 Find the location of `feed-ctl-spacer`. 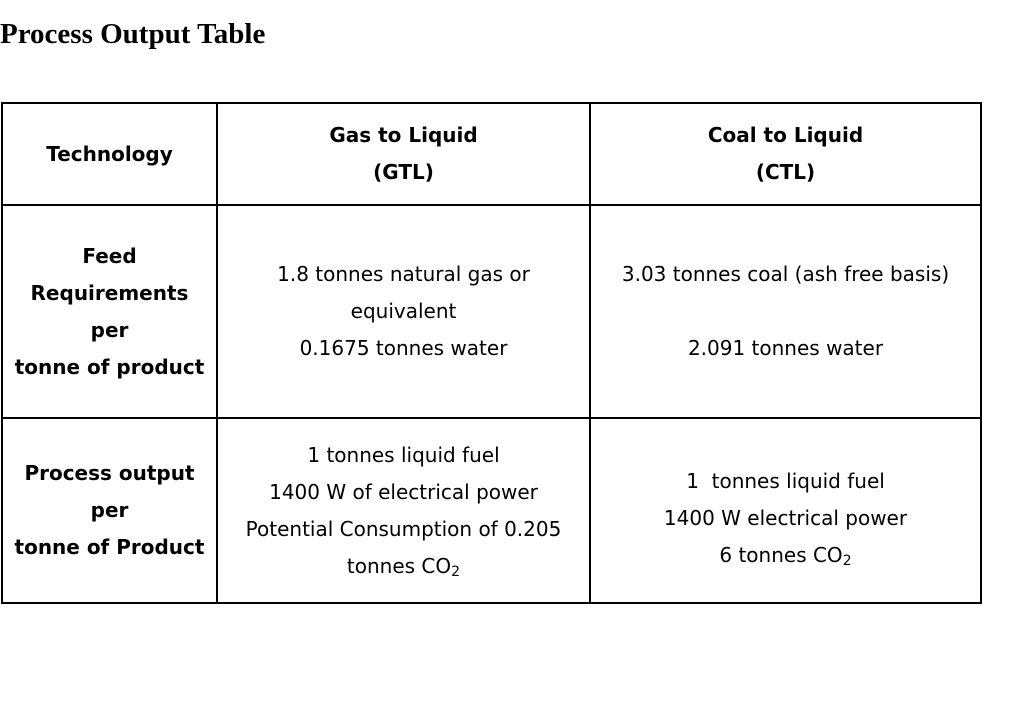

feed-ctl-spacer is located at coordinates (785, 311).